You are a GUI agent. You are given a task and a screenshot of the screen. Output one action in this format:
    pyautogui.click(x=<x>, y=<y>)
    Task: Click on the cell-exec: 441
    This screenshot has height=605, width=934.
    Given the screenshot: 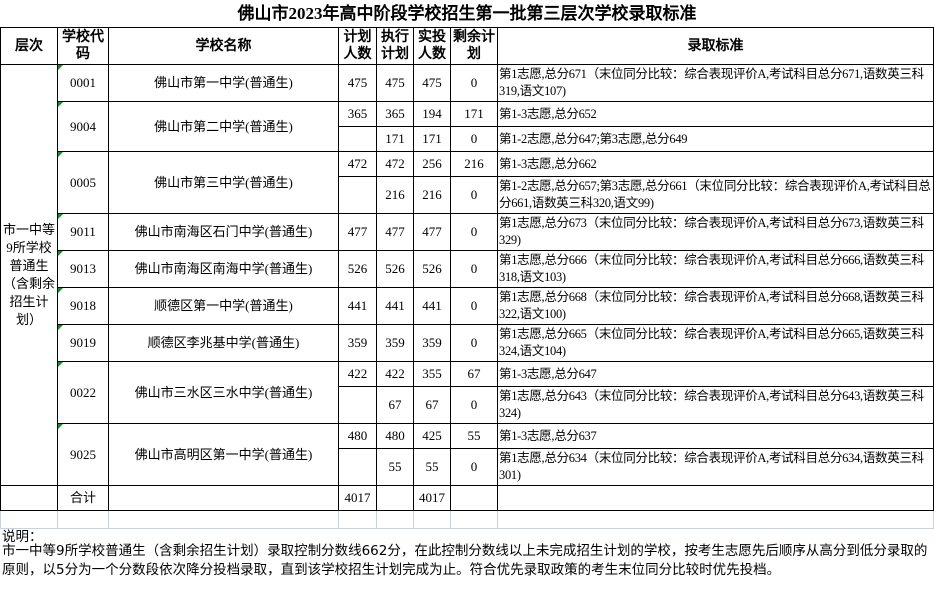 What is the action you would take?
    pyautogui.click(x=395, y=306)
    